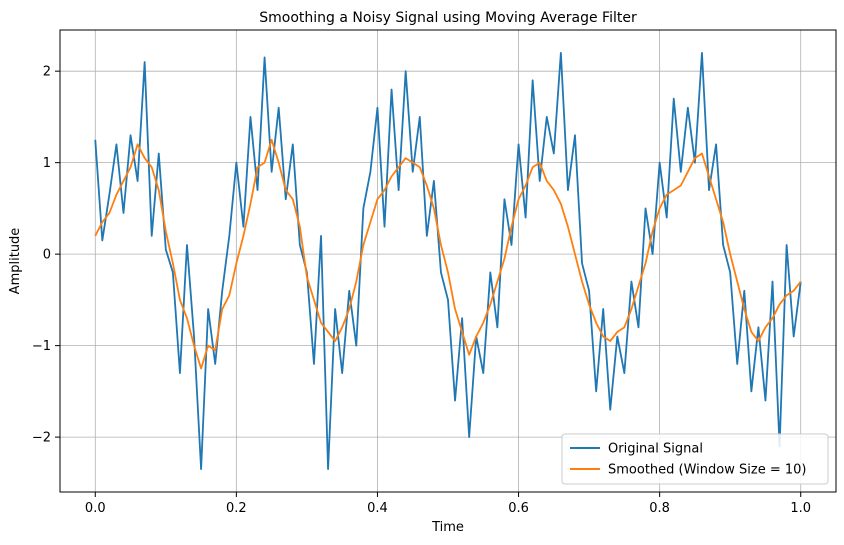  I want to click on y-axis-label: Amplitude, so click(15, 261).